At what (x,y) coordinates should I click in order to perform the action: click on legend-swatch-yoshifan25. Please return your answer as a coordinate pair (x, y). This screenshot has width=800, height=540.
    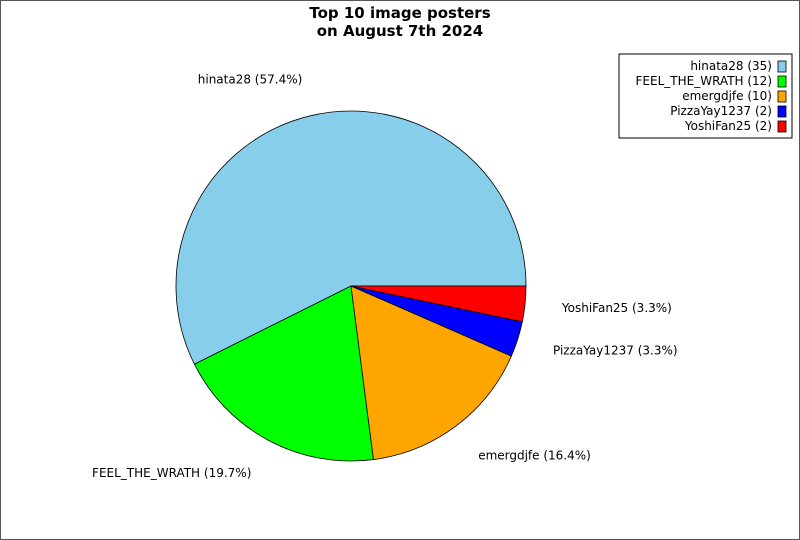
    Looking at the image, I should click on (782, 126).